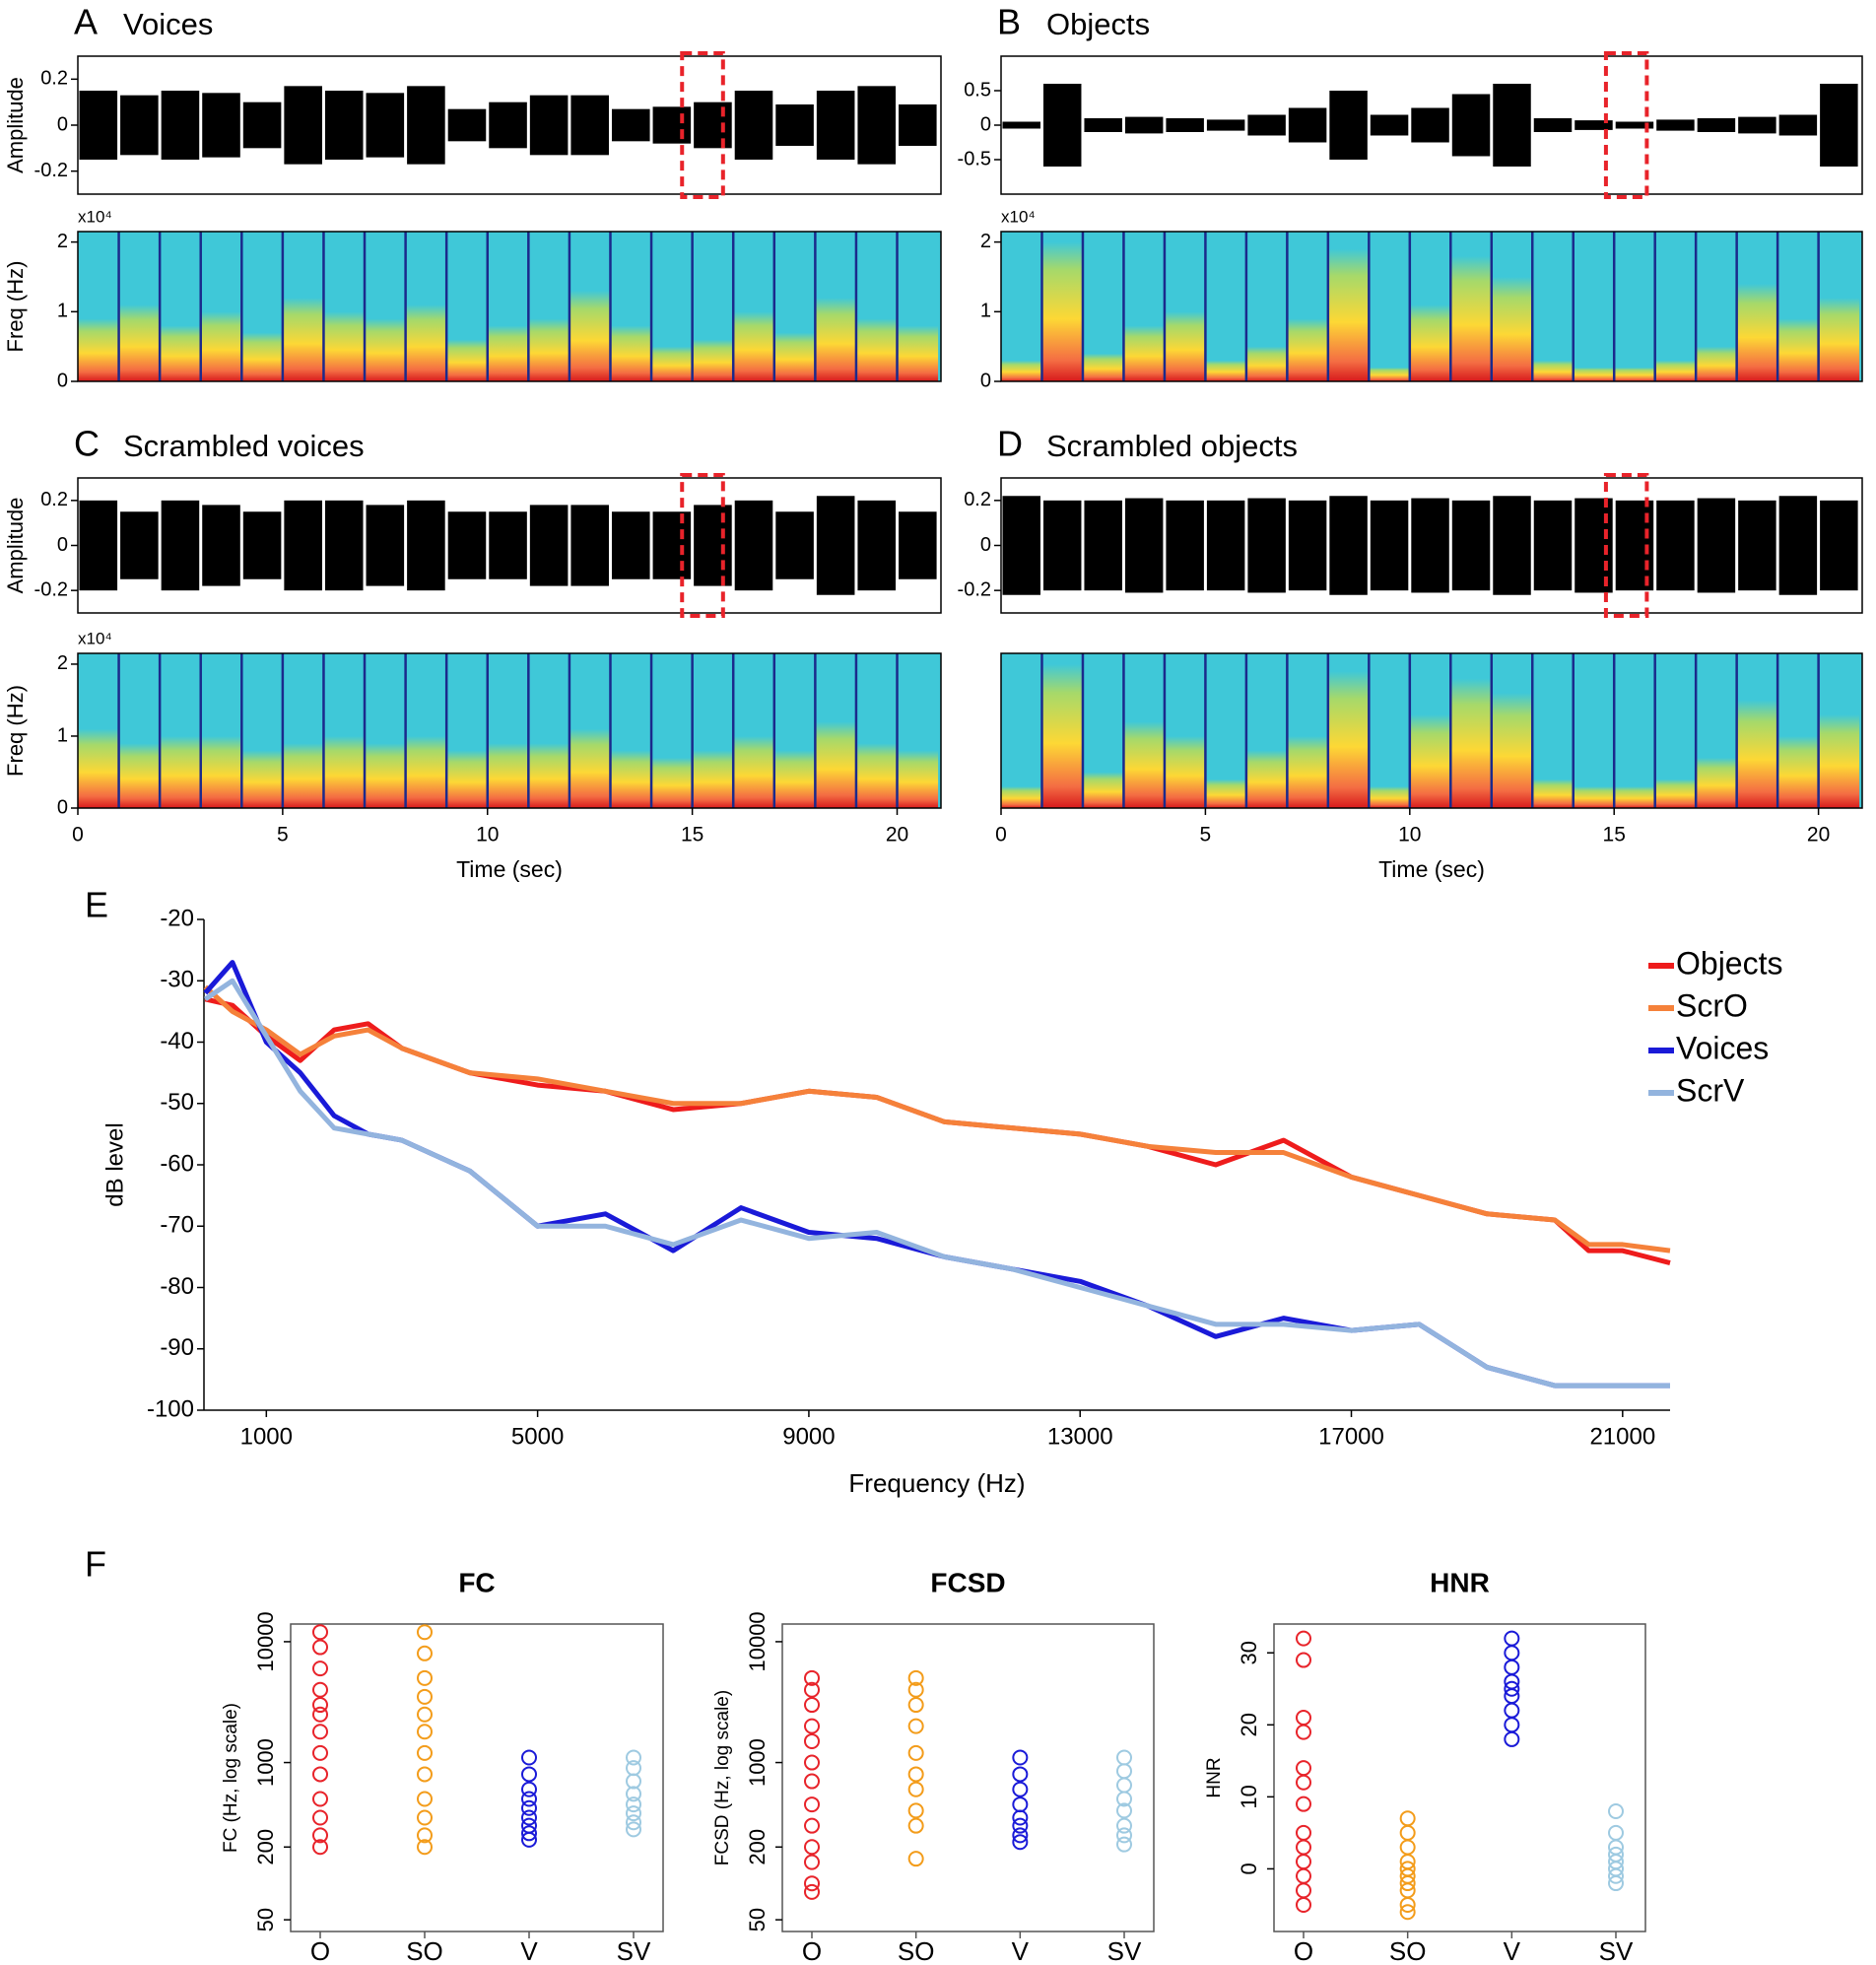 This screenshot has height=1965, width=1876. What do you see at coordinates (168, 24) in the screenshot?
I see `panel-title: Voices` at bounding box center [168, 24].